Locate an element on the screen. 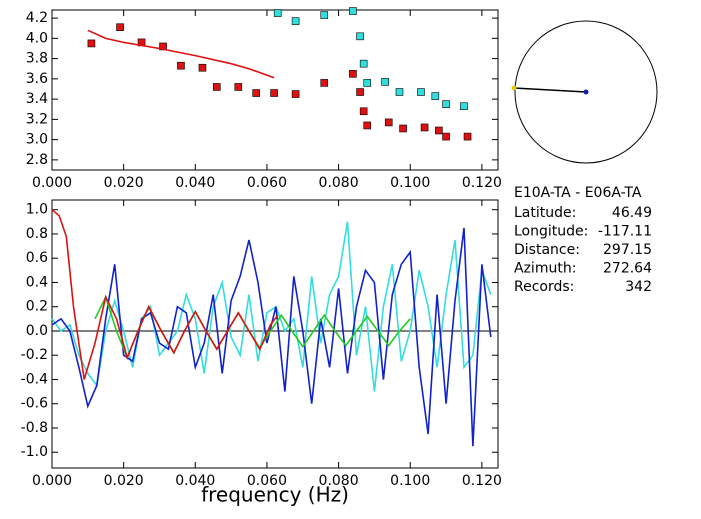 The width and height of the screenshot is (701, 519). y-tick-label: 4.0 is located at coordinates (37, 38).